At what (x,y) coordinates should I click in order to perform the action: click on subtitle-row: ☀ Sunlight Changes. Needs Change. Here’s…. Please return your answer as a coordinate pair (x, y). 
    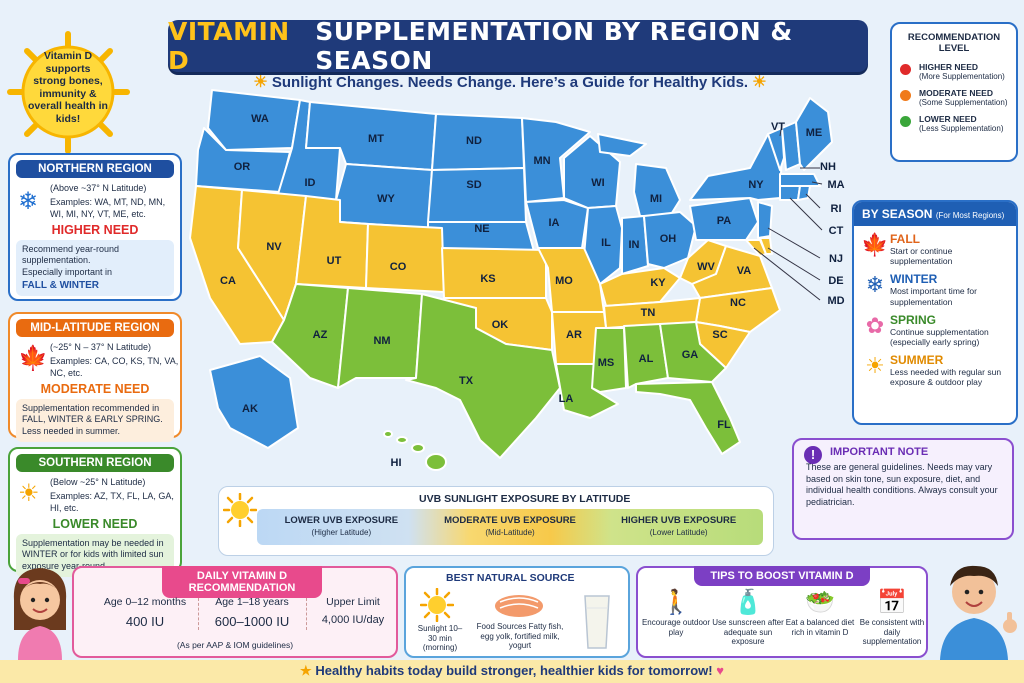
    Looking at the image, I should click on (510, 82).